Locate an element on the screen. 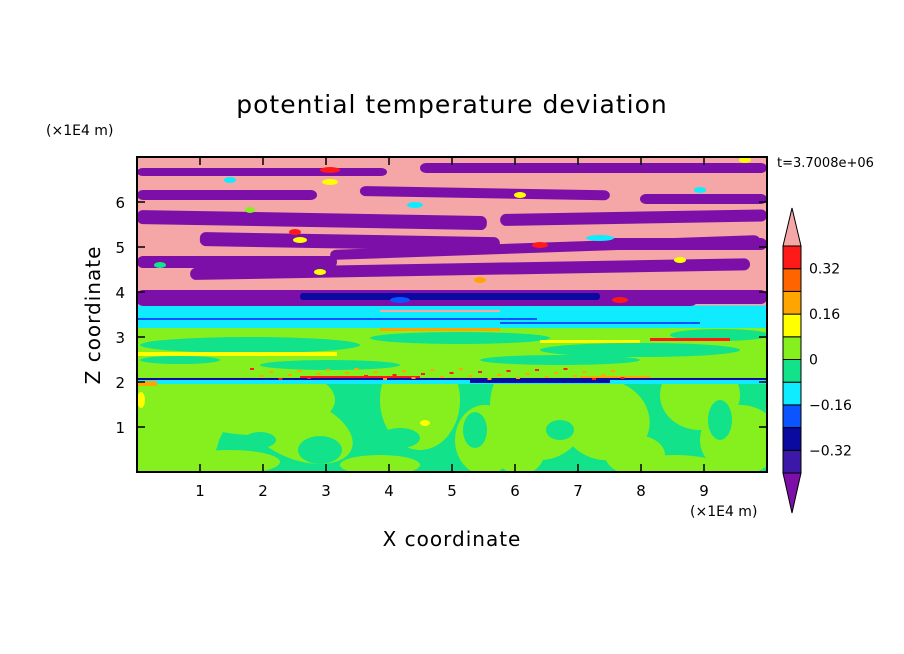 This screenshot has height=654, width=904. x-tick-label: 6 is located at coordinates (515, 491).